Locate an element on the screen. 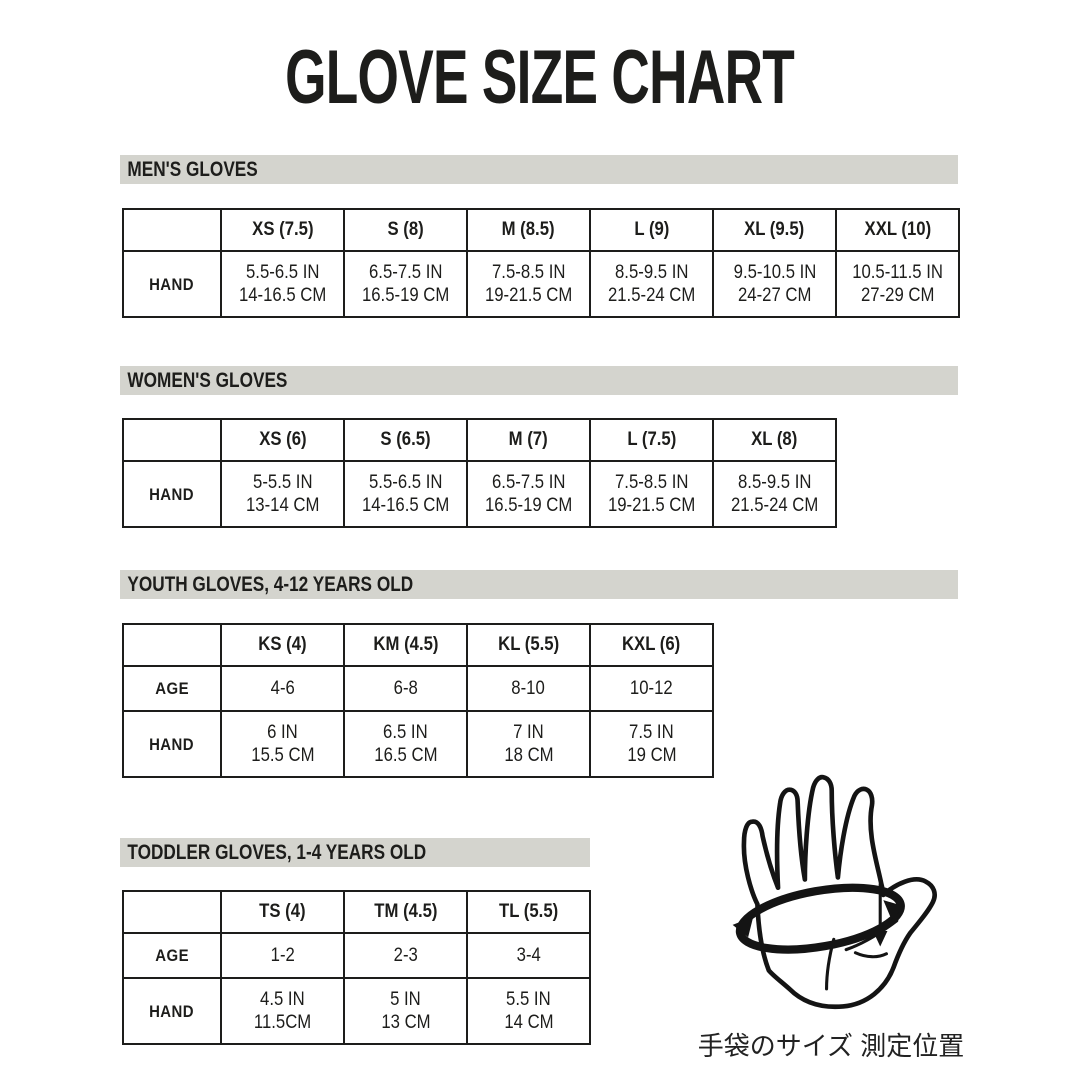 The width and height of the screenshot is (1080, 1080). toddler-col-header: TL (5.5) is located at coordinates (528, 912).